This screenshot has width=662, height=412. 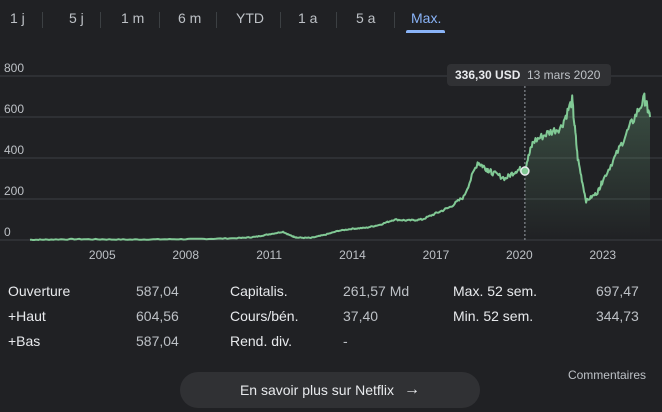 I want to click on stat-value-pe-ratio: 37,40, so click(x=361, y=316).